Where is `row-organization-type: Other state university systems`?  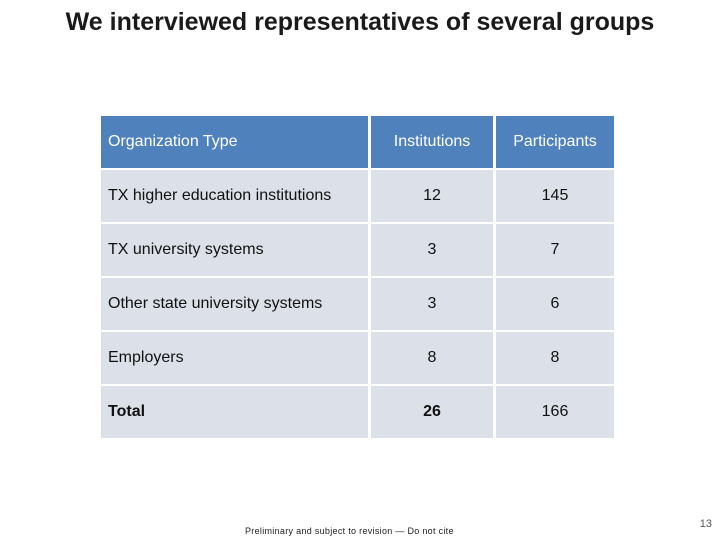 row-organization-type: Other state university systems is located at coordinates (236, 305).